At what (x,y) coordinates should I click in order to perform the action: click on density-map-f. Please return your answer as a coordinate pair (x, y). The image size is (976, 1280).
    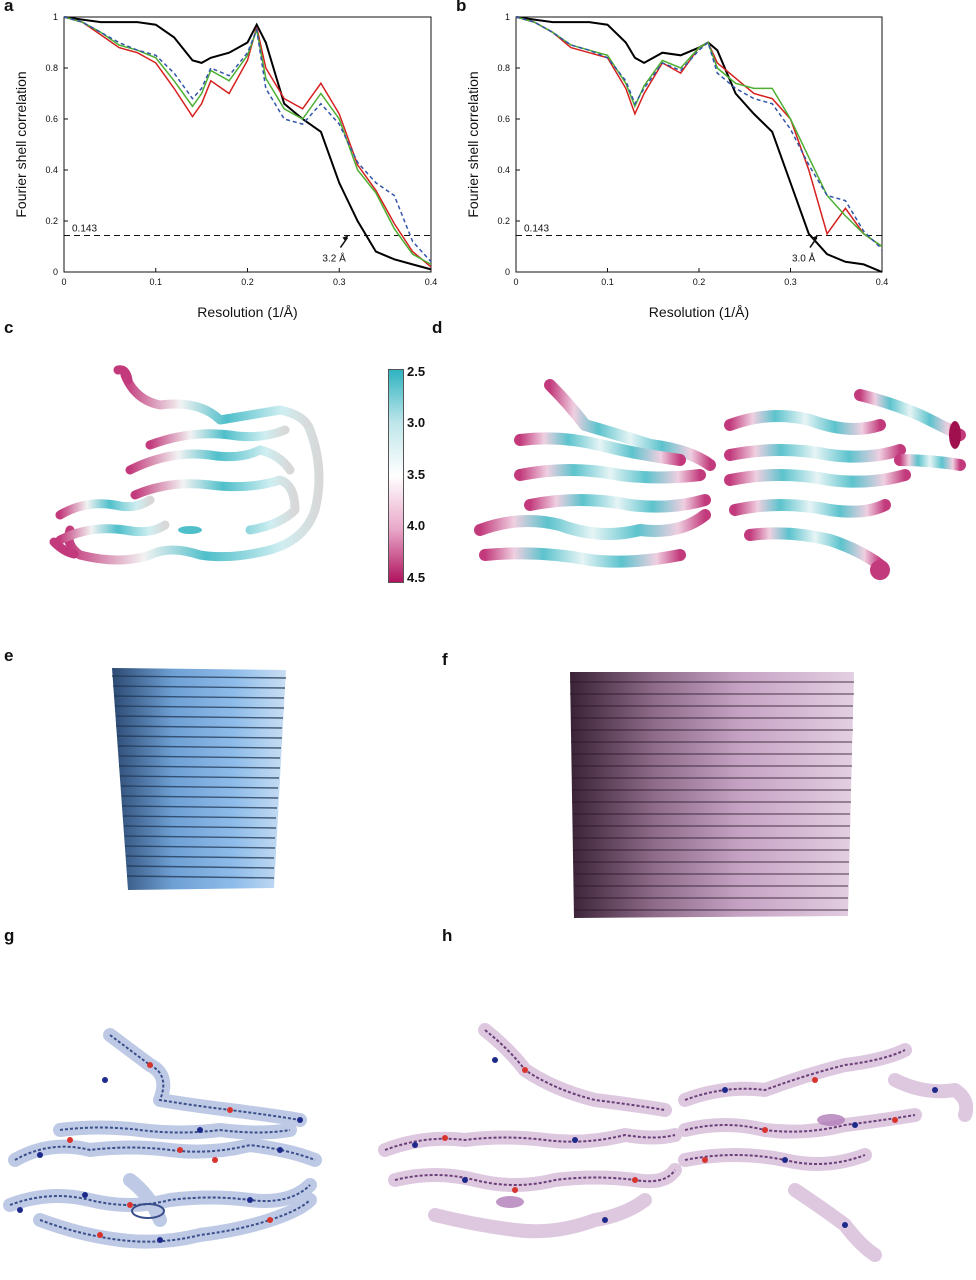
    Looking at the image, I should click on (712, 795).